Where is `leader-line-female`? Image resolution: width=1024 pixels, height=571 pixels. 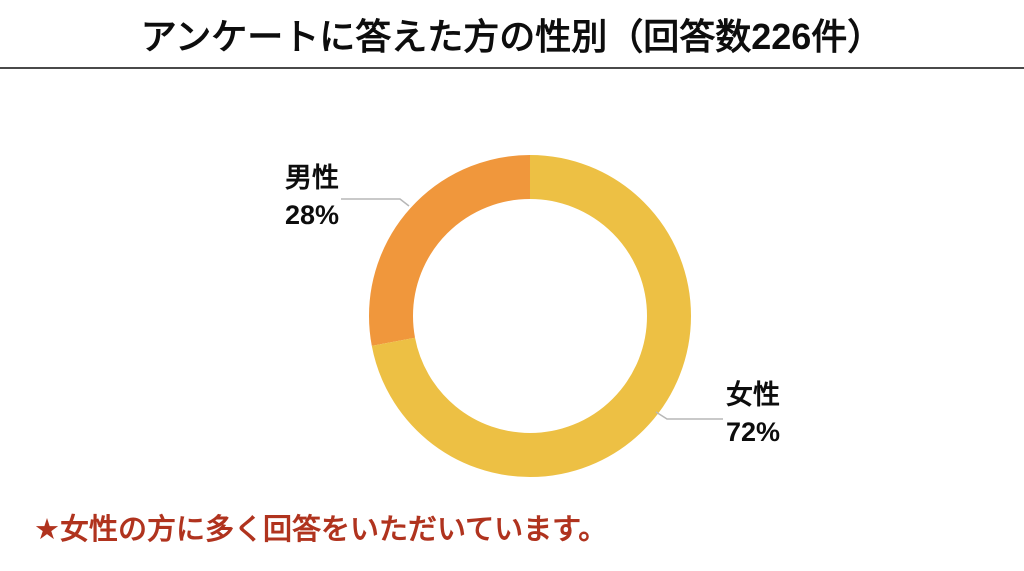
leader-line-female is located at coordinates (689, 415).